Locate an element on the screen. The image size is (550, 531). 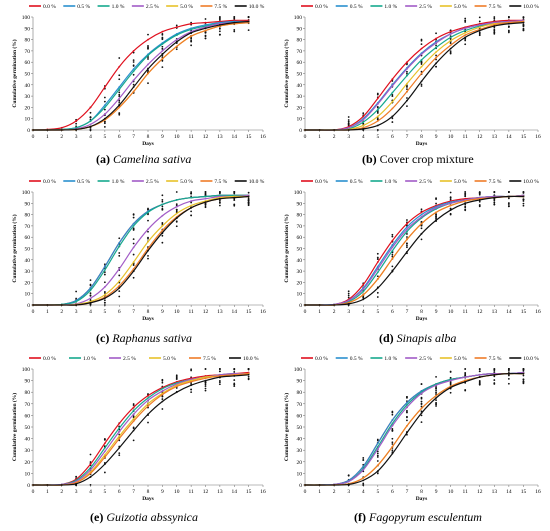
x-tick-label: 10 is located at coordinates (177, 312).